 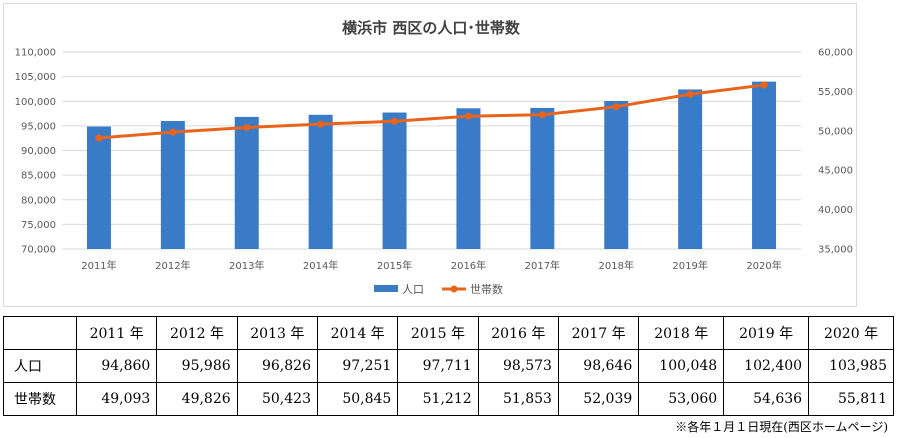 I want to click on table-header-cell: 2016 年, so click(x=518, y=333).